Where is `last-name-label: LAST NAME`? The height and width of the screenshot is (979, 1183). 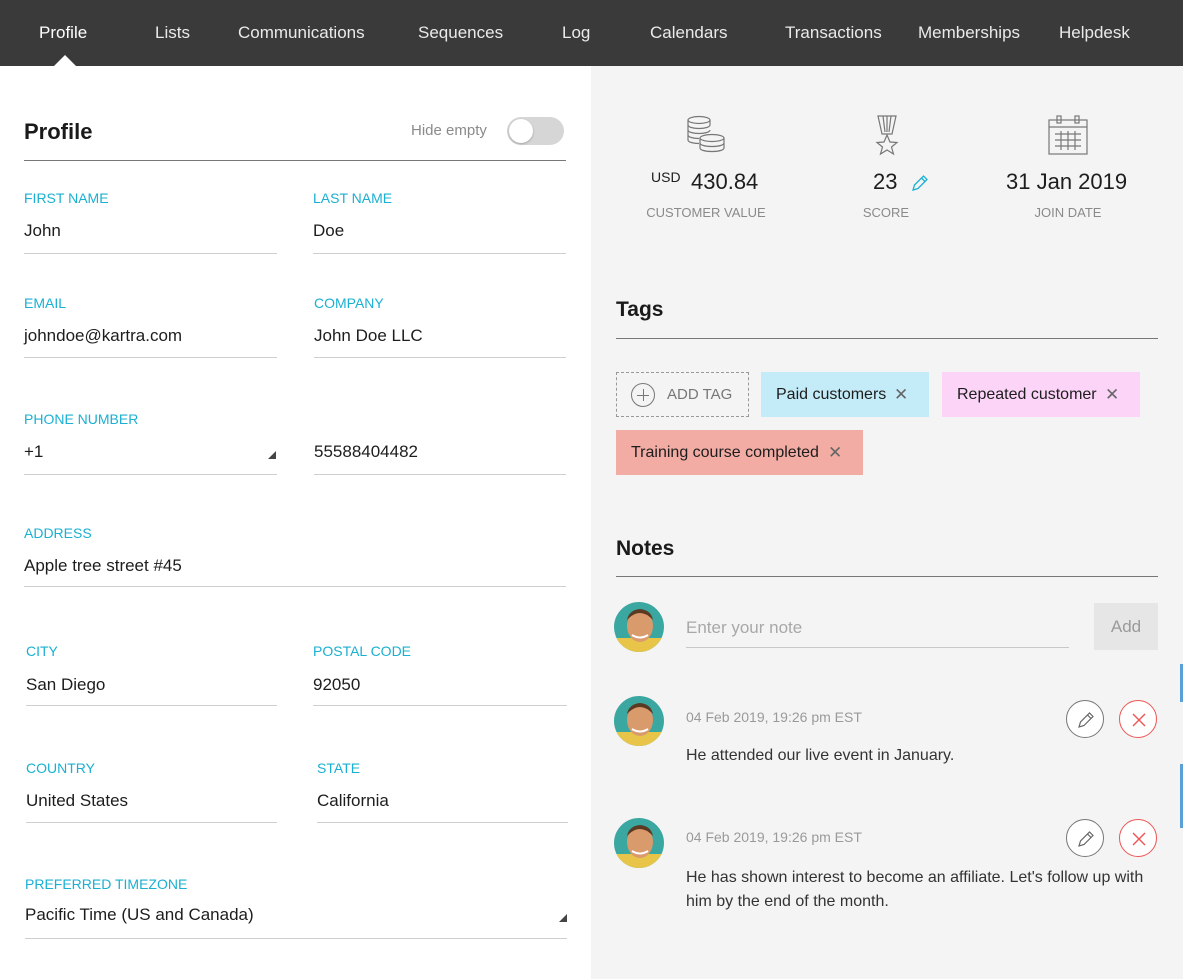
last-name-label: LAST NAME is located at coordinates (353, 198).